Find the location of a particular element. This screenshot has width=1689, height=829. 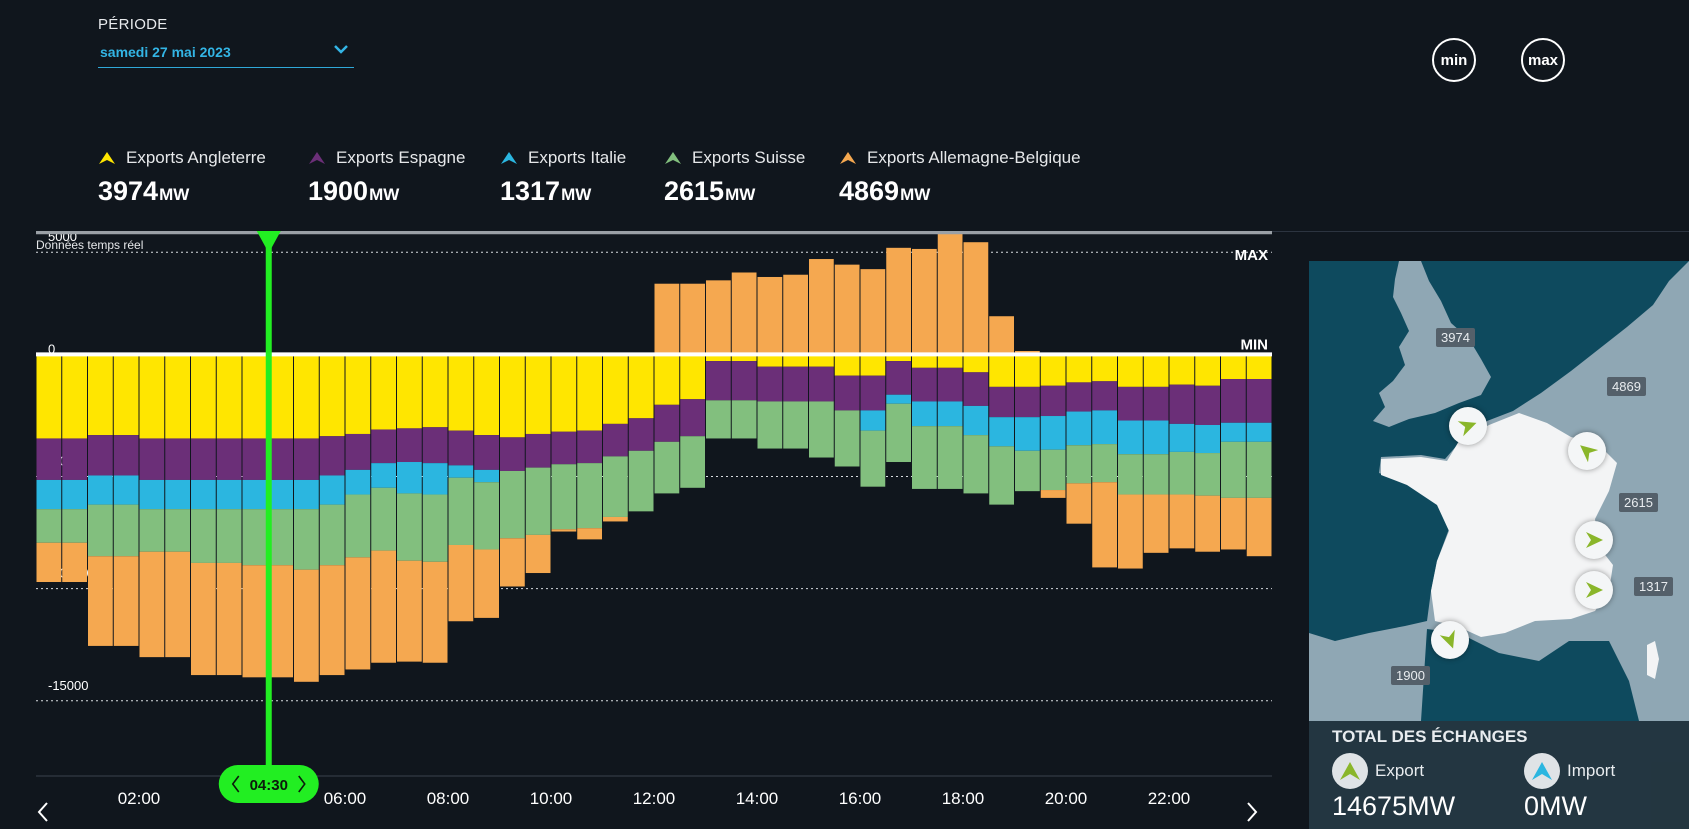

chevron-left-icon is located at coordinates (43, 812).